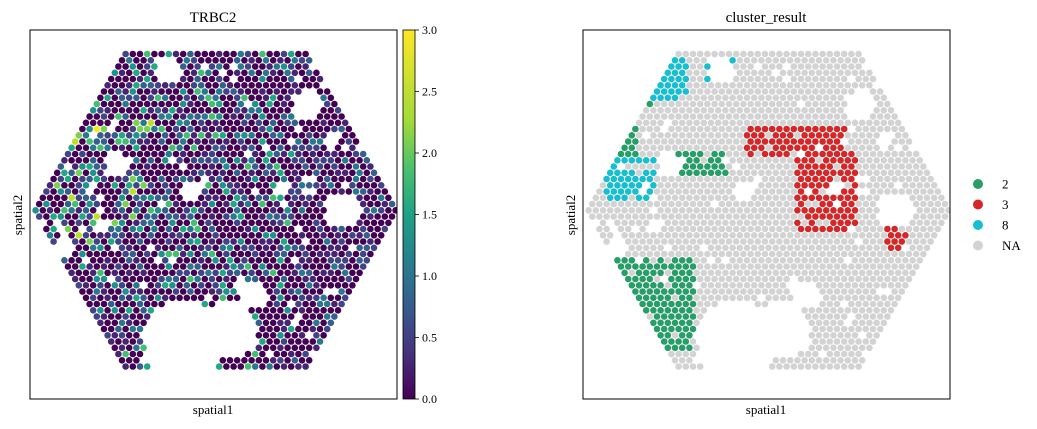 The width and height of the screenshot is (1037, 429). Describe the element at coordinates (1005, 184) in the screenshot. I see `legend-label: 2` at that location.